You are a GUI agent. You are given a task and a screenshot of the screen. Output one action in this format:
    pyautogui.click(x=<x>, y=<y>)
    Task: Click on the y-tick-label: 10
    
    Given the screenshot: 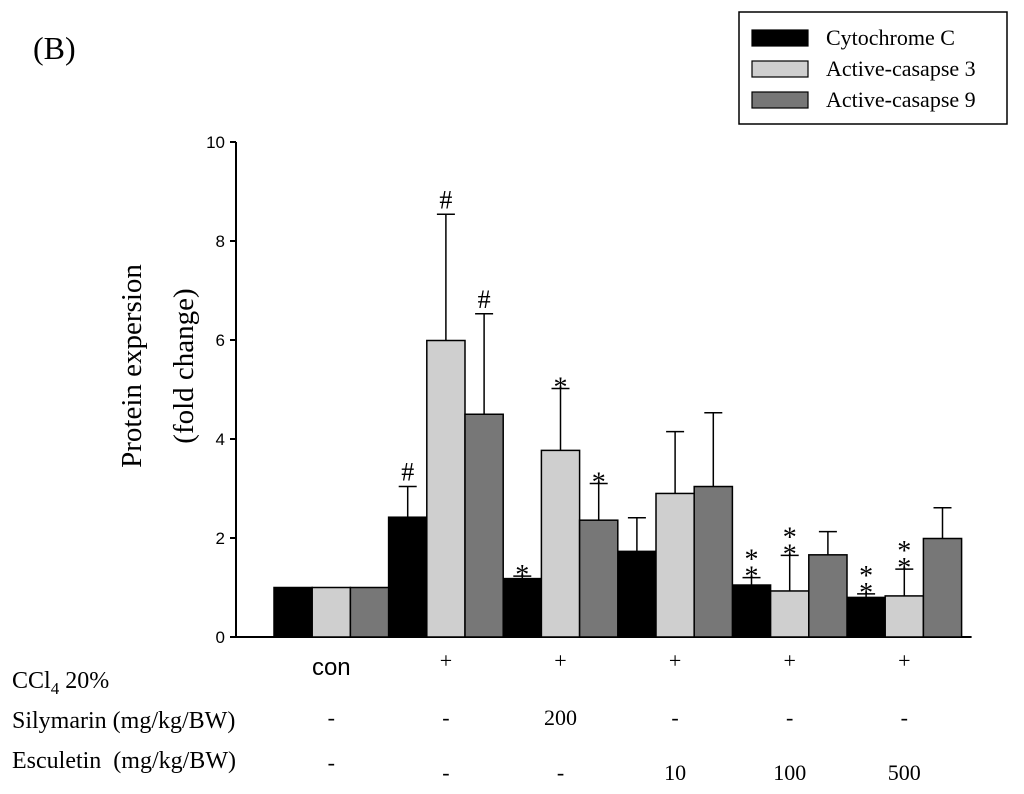 What is the action you would take?
    pyautogui.click(x=215, y=142)
    